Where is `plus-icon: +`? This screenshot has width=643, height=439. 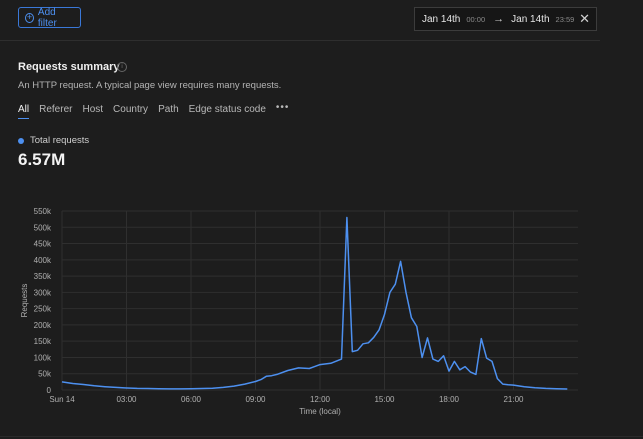 plus-icon: + is located at coordinates (29, 17).